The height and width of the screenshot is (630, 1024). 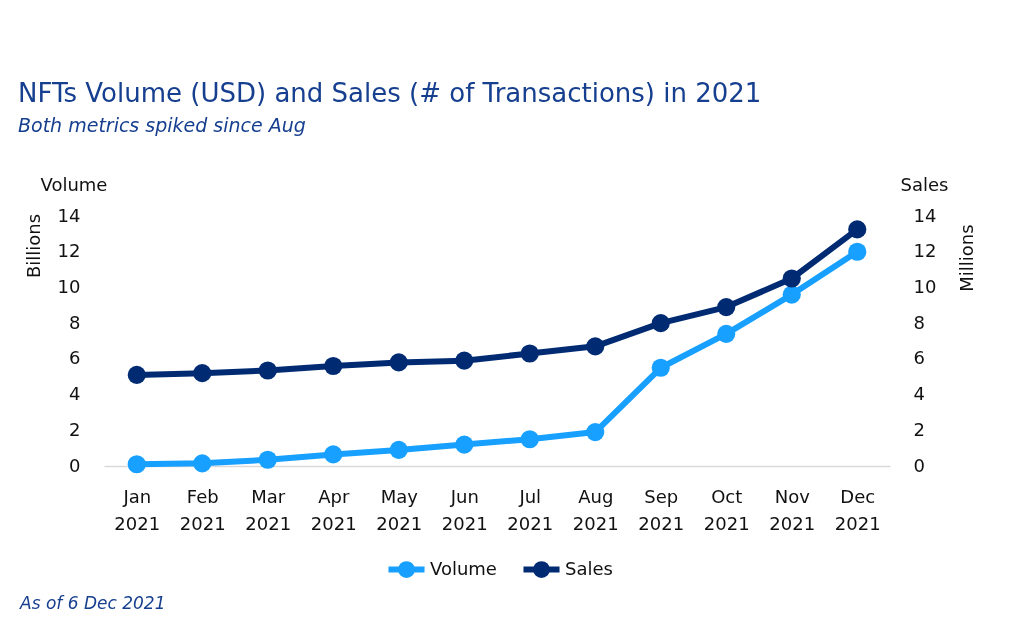 I want to click on x-tick-label: Feb 2021, so click(x=202, y=509).